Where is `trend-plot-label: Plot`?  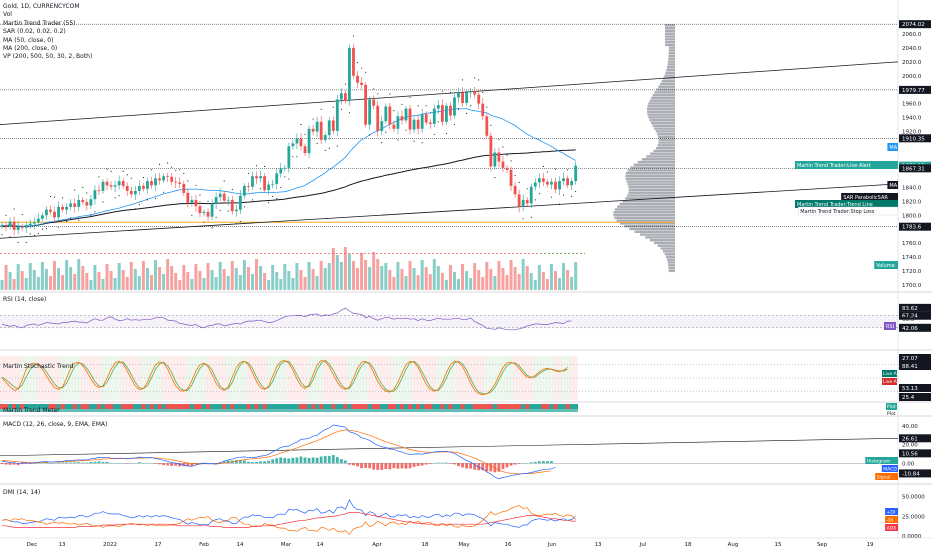
trend-plot-label: Plot is located at coordinates (891, 414).